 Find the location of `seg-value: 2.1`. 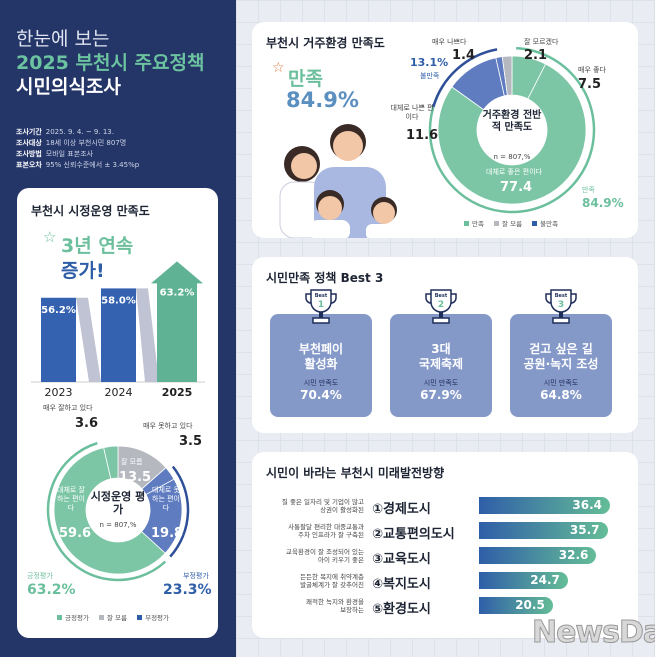

seg-value: 2.1 is located at coordinates (536, 55).